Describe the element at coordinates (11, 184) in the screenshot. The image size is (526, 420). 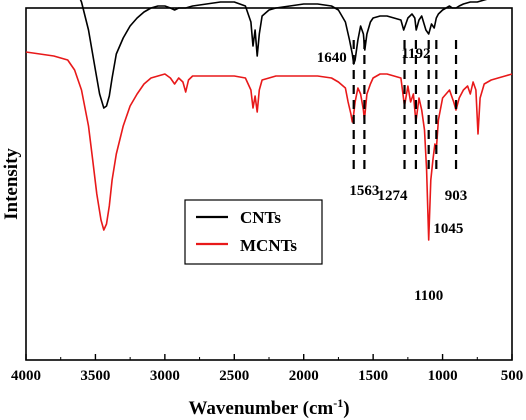
I see `y-axis-title: Intensity` at that location.